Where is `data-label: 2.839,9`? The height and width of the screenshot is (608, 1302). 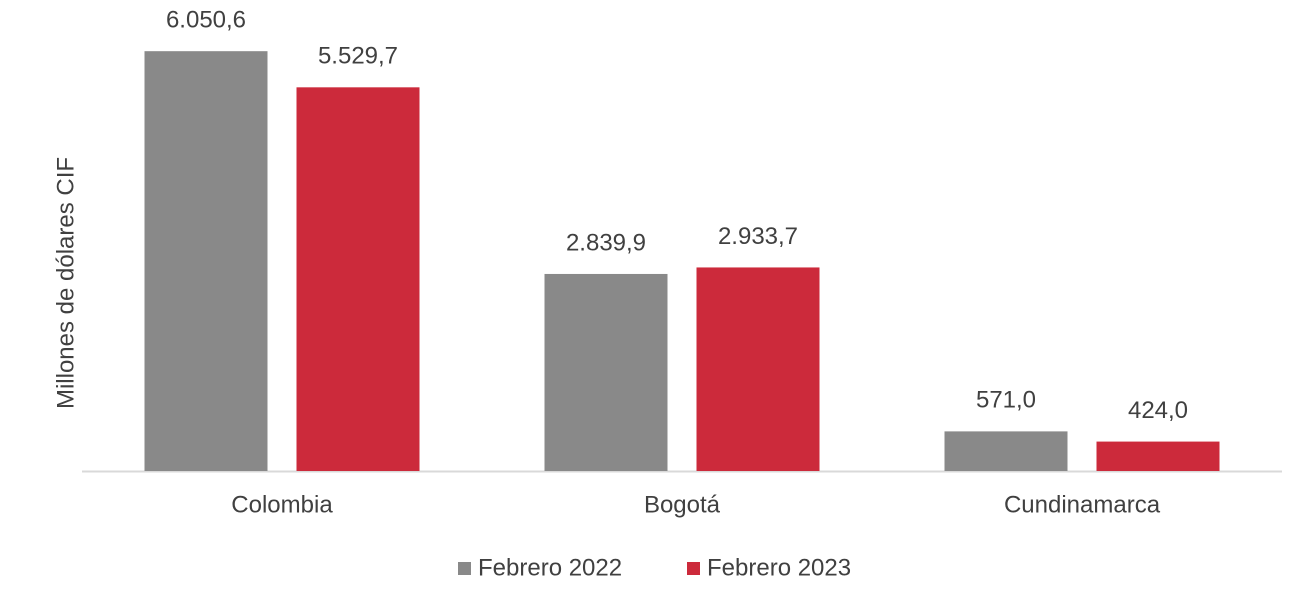
data-label: 2.839,9 is located at coordinates (606, 242).